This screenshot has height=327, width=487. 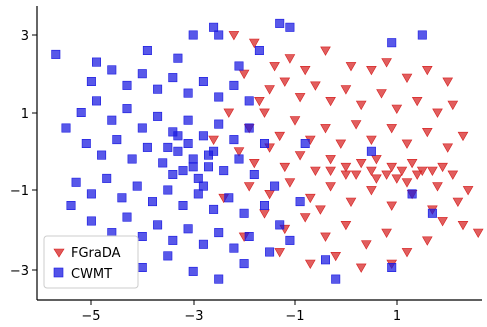 I want to click on x-axis-ticks: −5 −3 −1 1, so click(x=241, y=312).